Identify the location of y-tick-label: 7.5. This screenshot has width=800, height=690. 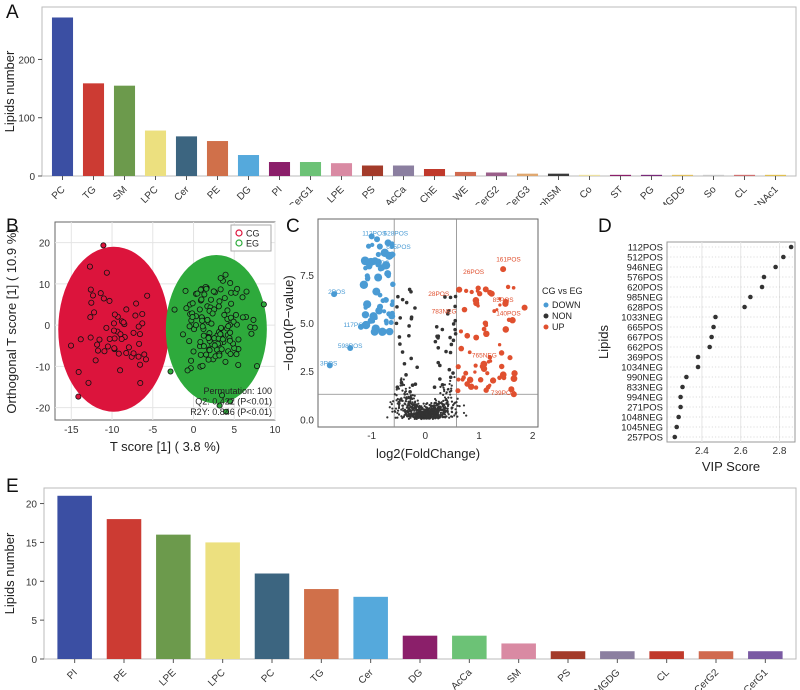
(307, 276).